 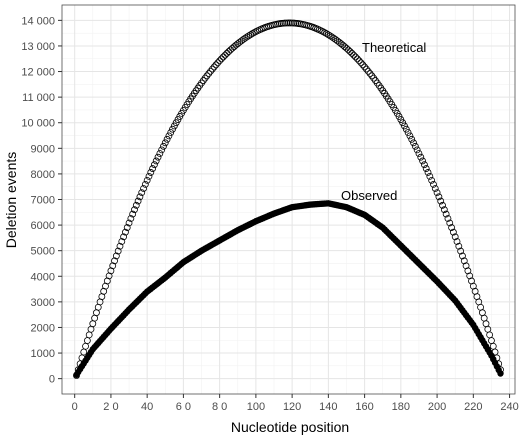 What do you see at coordinates (290, 427) in the screenshot?
I see `x-axis-title: Nucleotide position` at bounding box center [290, 427].